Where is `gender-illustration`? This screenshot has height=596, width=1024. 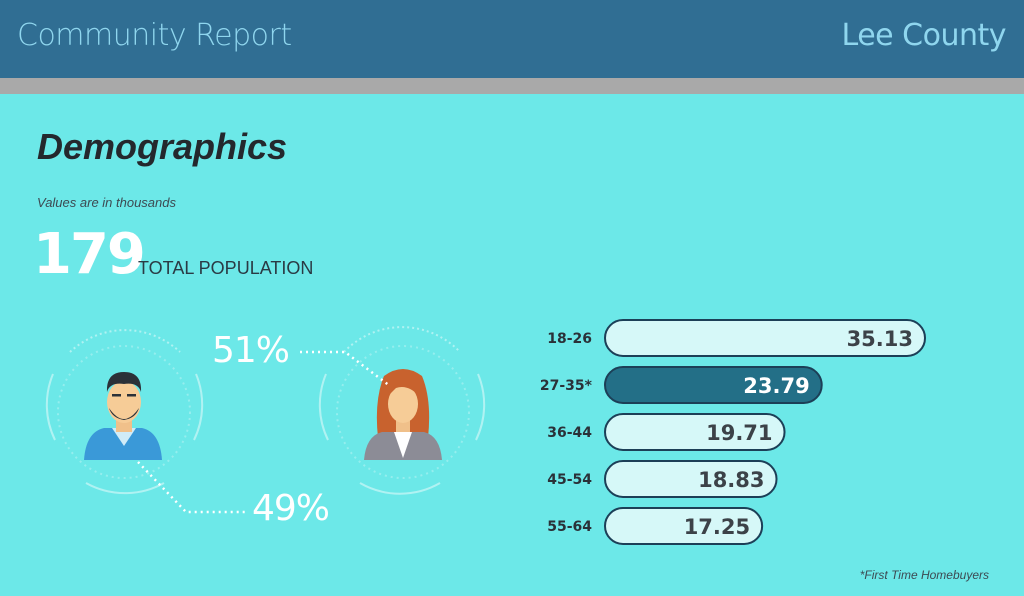 gender-illustration is located at coordinates (265, 420).